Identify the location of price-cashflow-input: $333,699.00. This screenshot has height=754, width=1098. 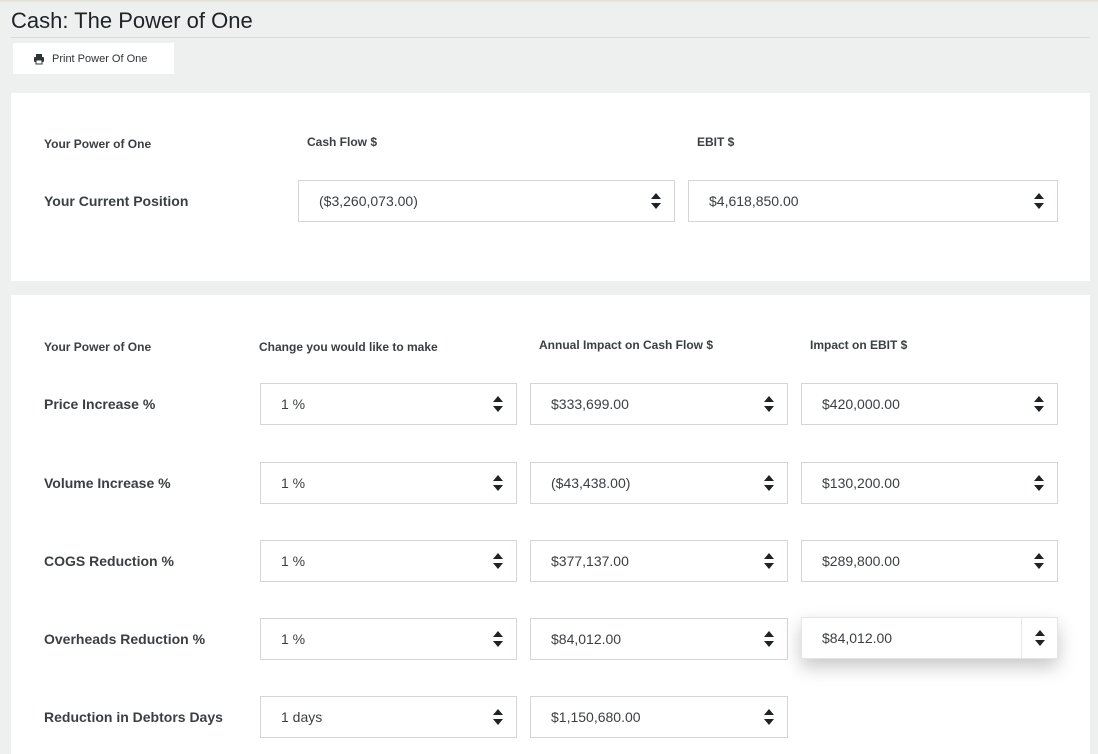
(659, 404).